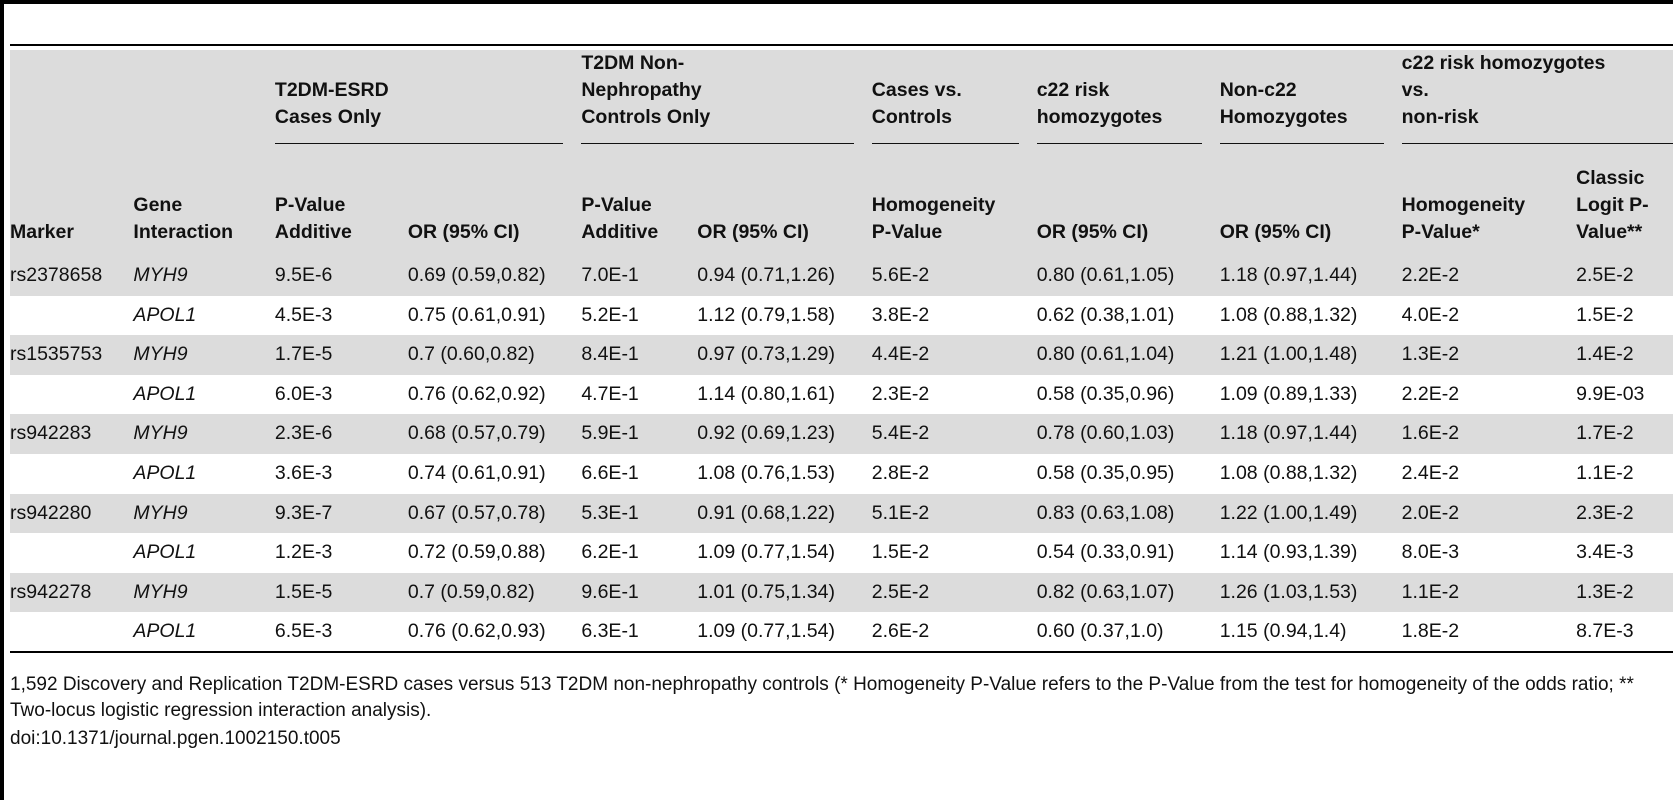  Describe the element at coordinates (766, 314) in the screenshot. I see `cell-controls-or: 1.12 (0.79,1.58)` at that location.